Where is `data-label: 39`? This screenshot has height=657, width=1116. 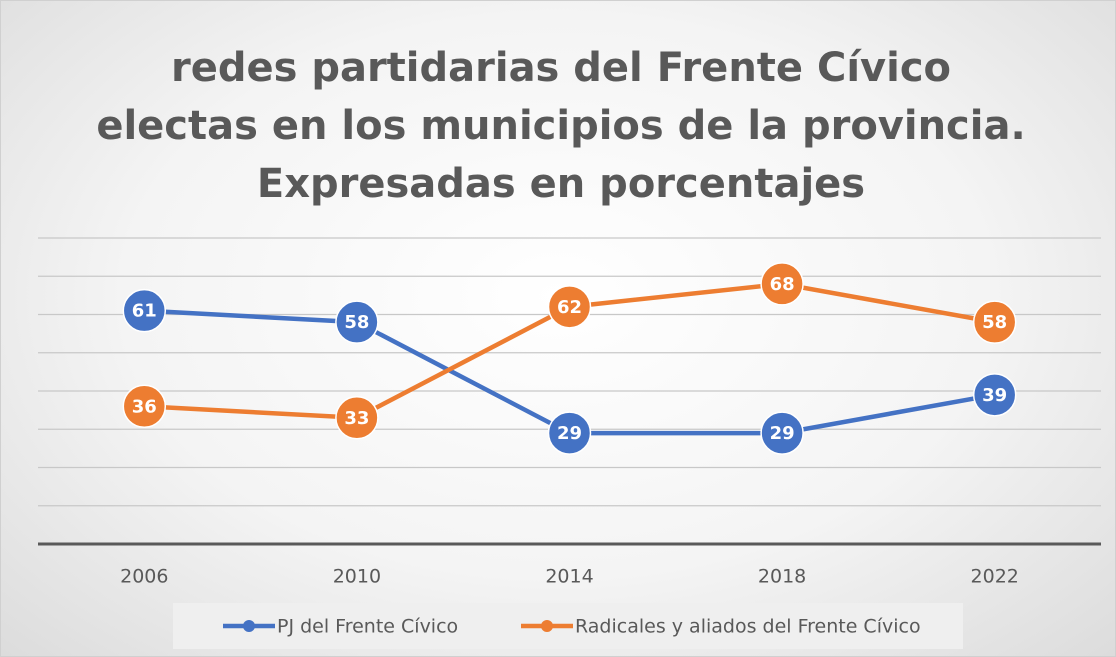
data-label: 39 is located at coordinates (994, 395).